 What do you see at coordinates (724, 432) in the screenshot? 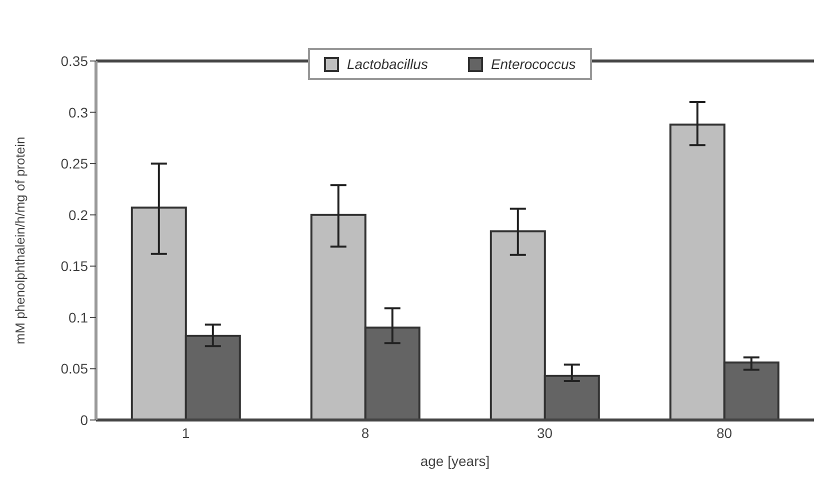
I see `x-tick-label: 80` at bounding box center [724, 432].